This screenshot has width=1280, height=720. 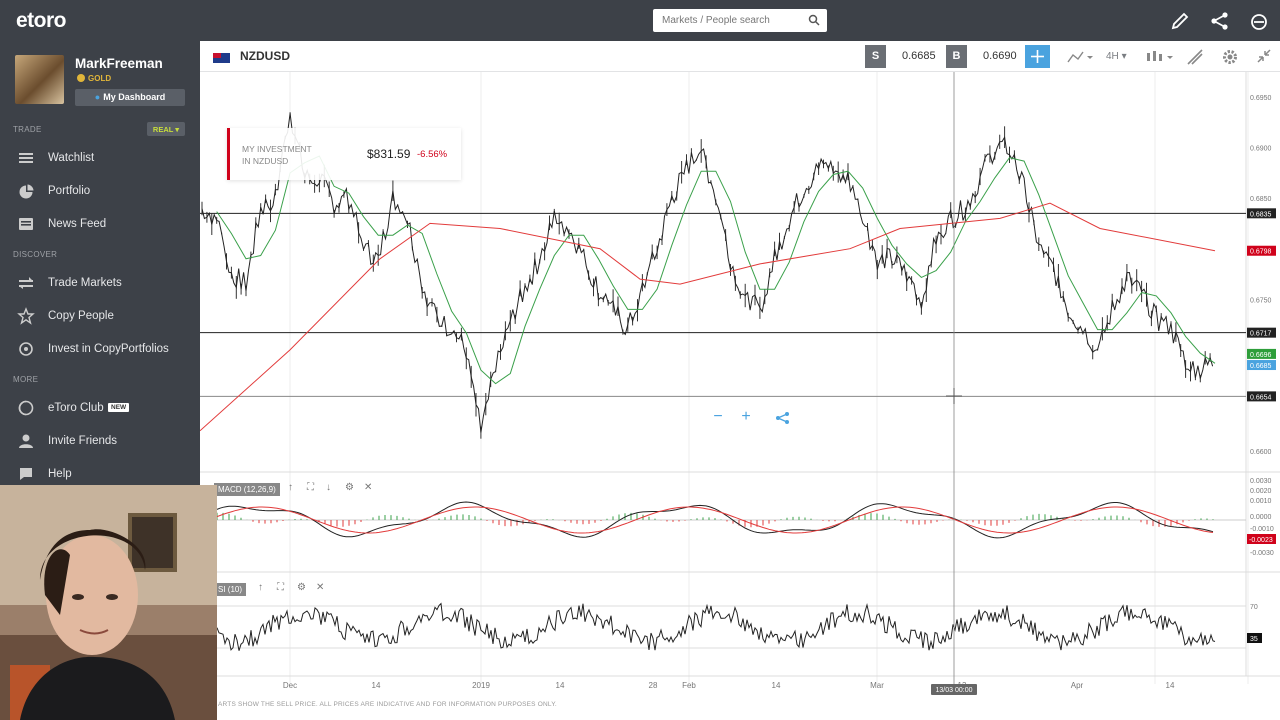 What do you see at coordinates (1261, 491) in the screenshot?
I see `macd-axis-tick: 0.0020` at bounding box center [1261, 491].